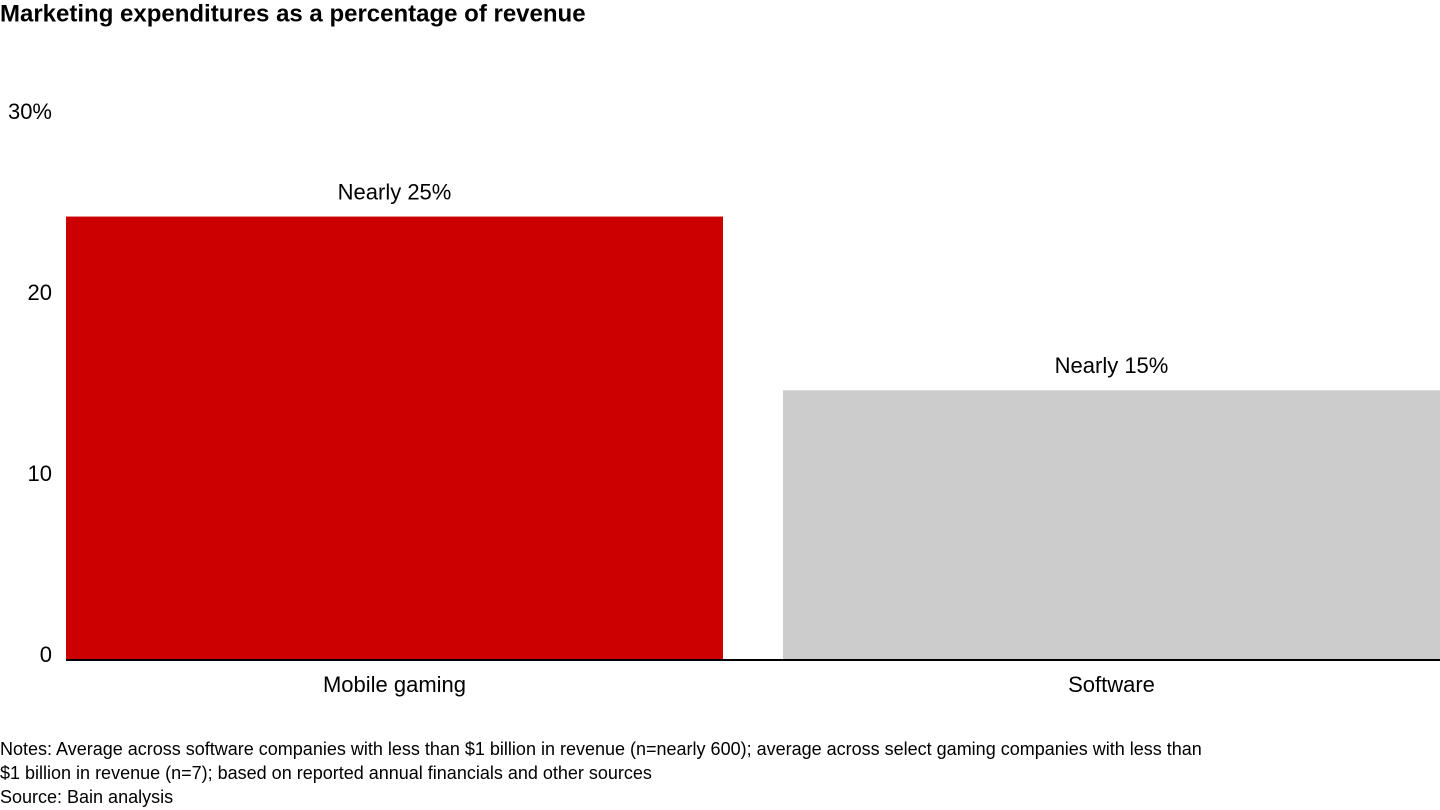 The height and width of the screenshot is (810, 1440). Describe the element at coordinates (394, 684) in the screenshot. I see `x-tick-label: Mobile gaming` at that location.